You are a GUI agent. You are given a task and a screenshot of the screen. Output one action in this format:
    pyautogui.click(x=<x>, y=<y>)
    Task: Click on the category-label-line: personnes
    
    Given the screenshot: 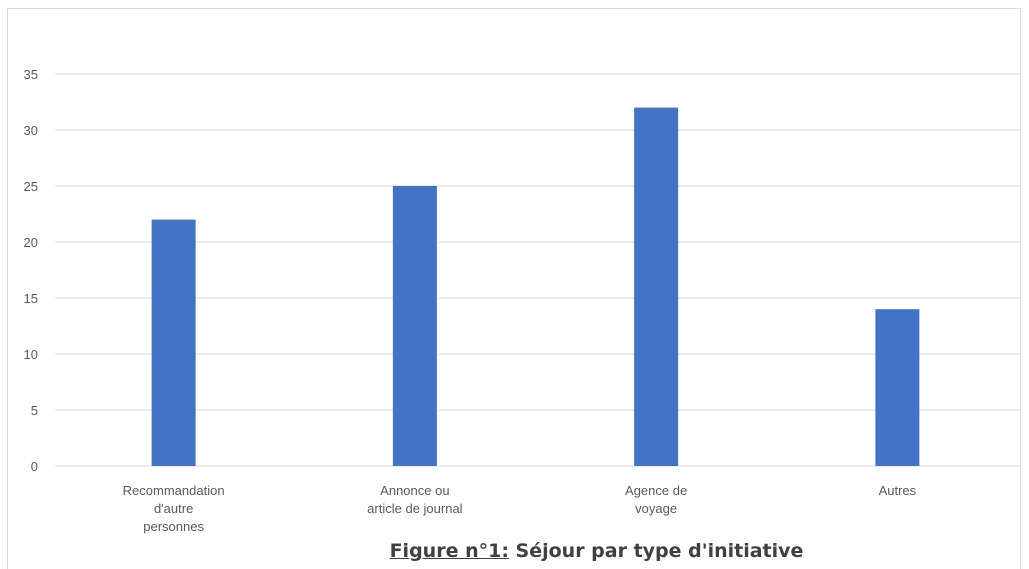 What is the action you would take?
    pyautogui.click(x=173, y=526)
    